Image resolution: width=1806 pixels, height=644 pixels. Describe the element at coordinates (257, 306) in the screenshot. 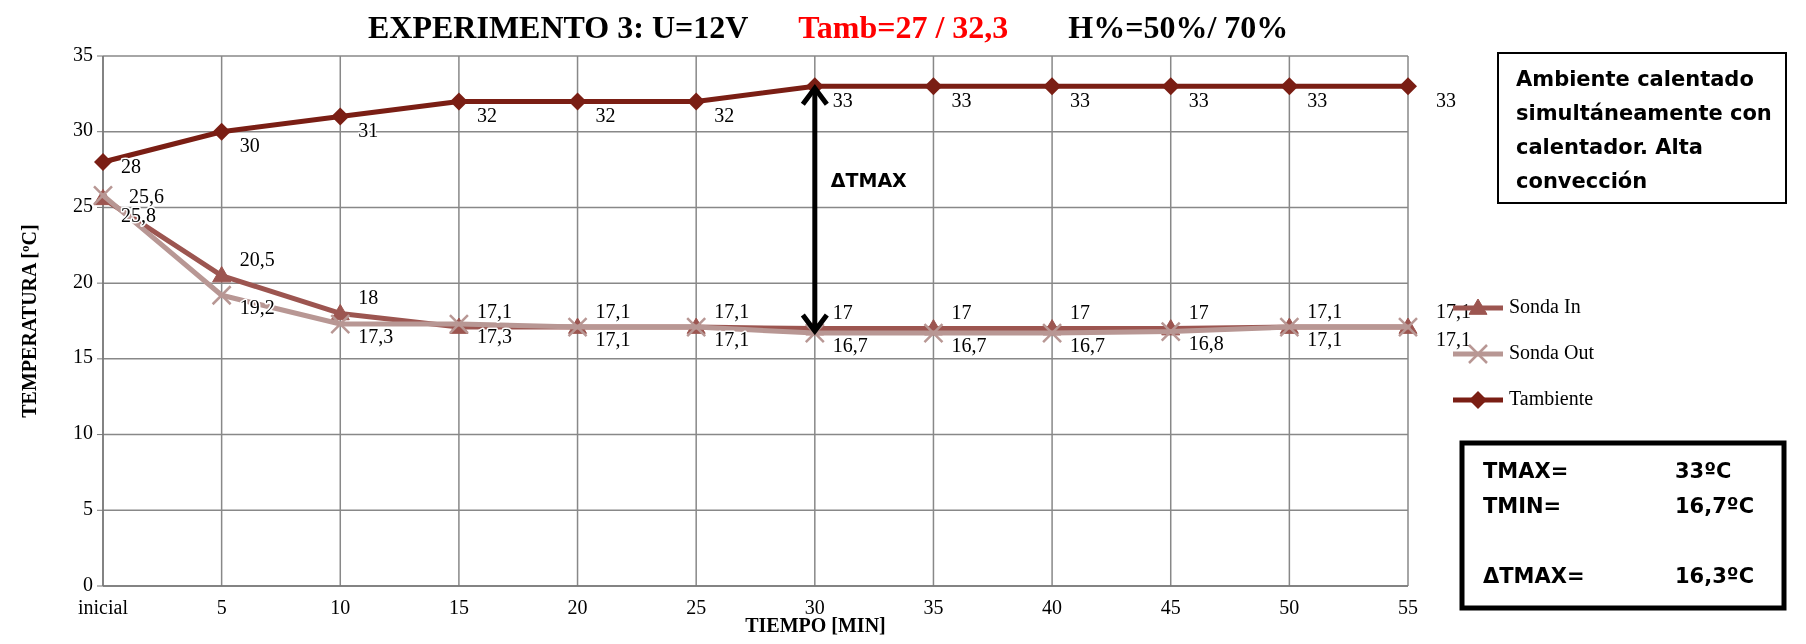

I see `data-label: 19,2` at that location.